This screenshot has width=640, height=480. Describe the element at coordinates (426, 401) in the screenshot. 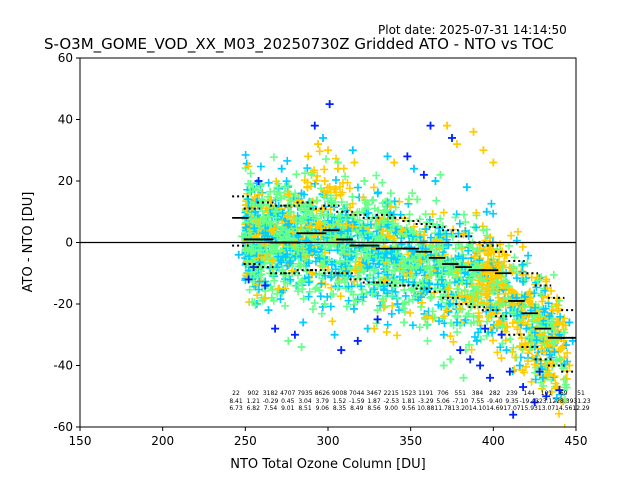

I see `bin-stat-label: -3.29` at that location.